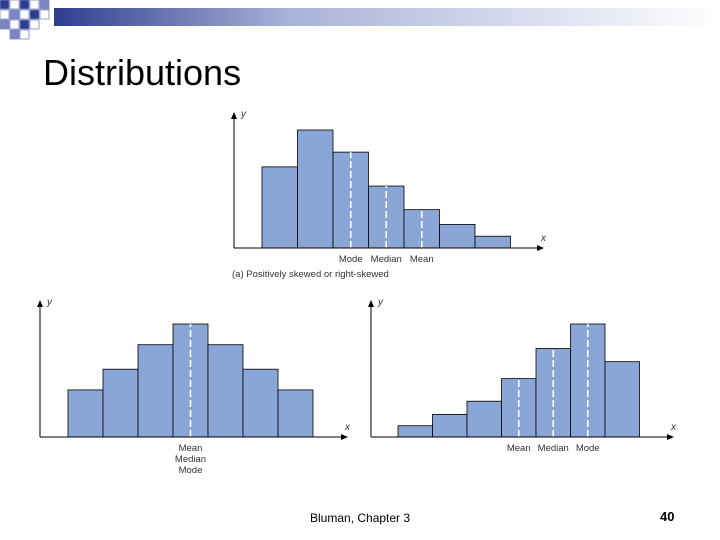 The image size is (720, 540). I want to click on header-band, so click(387, 17).